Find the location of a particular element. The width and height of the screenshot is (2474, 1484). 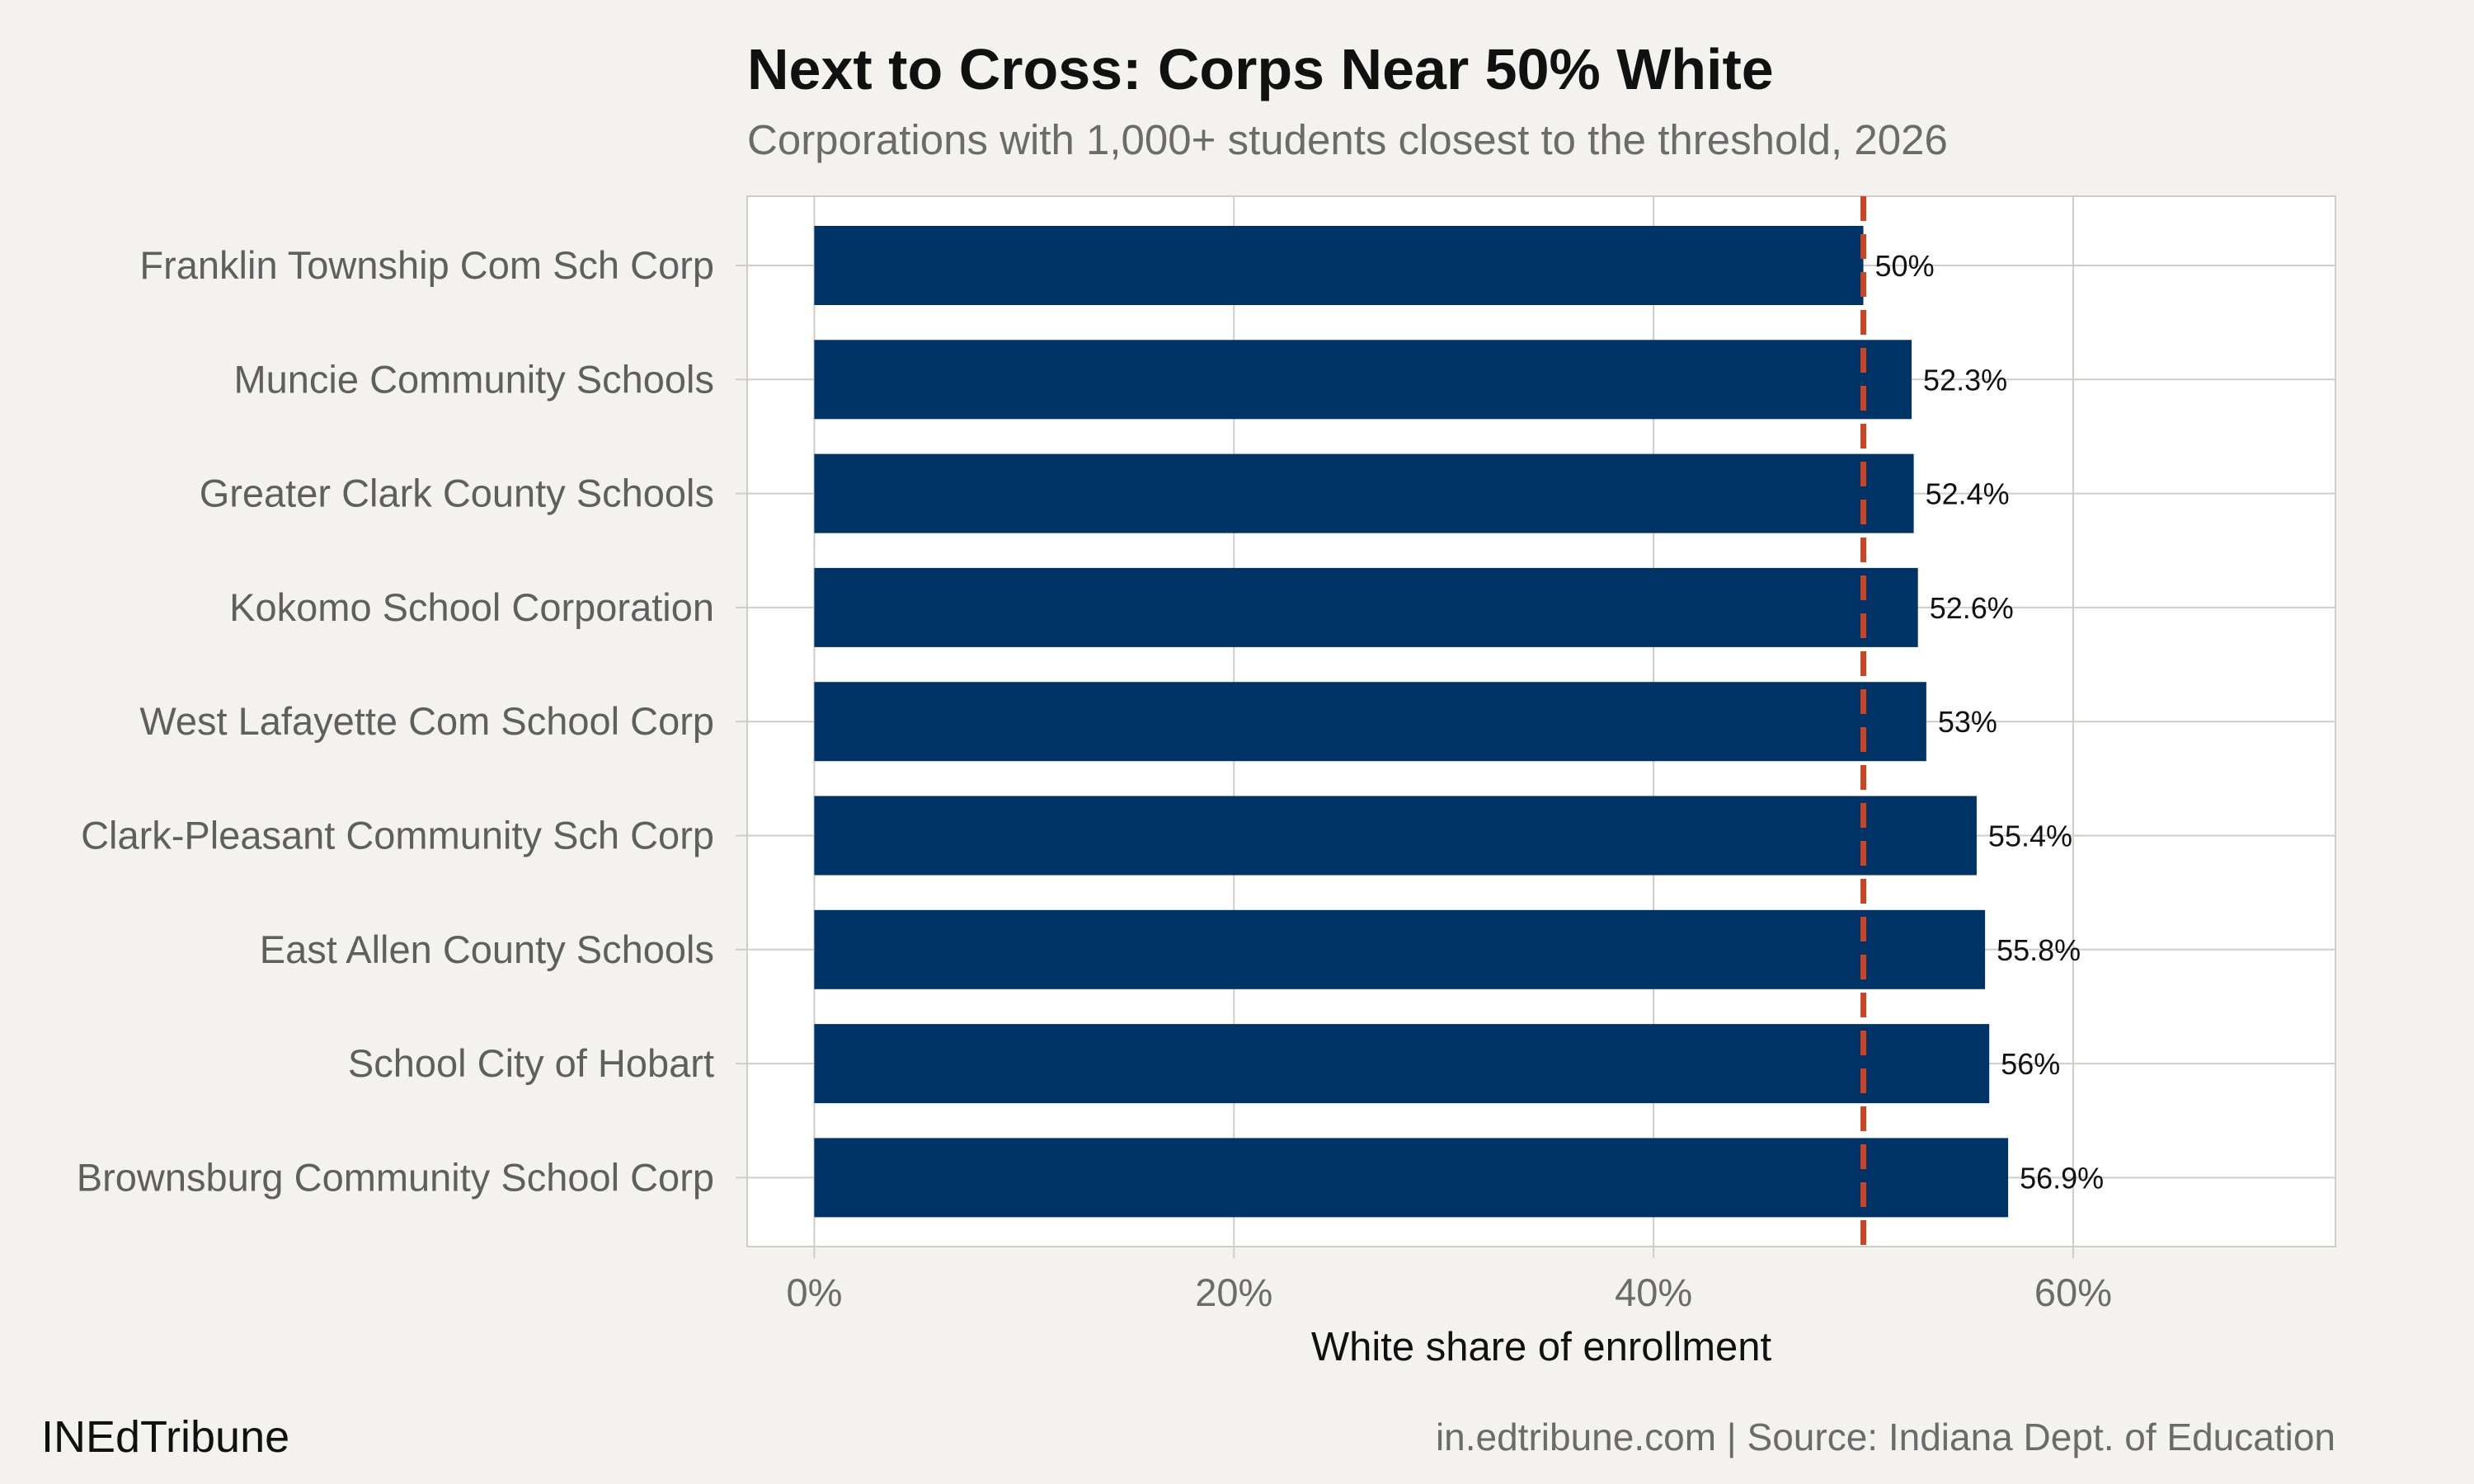

category-label: Clark-Pleasant Community Sch Corp is located at coordinates (397, 835).